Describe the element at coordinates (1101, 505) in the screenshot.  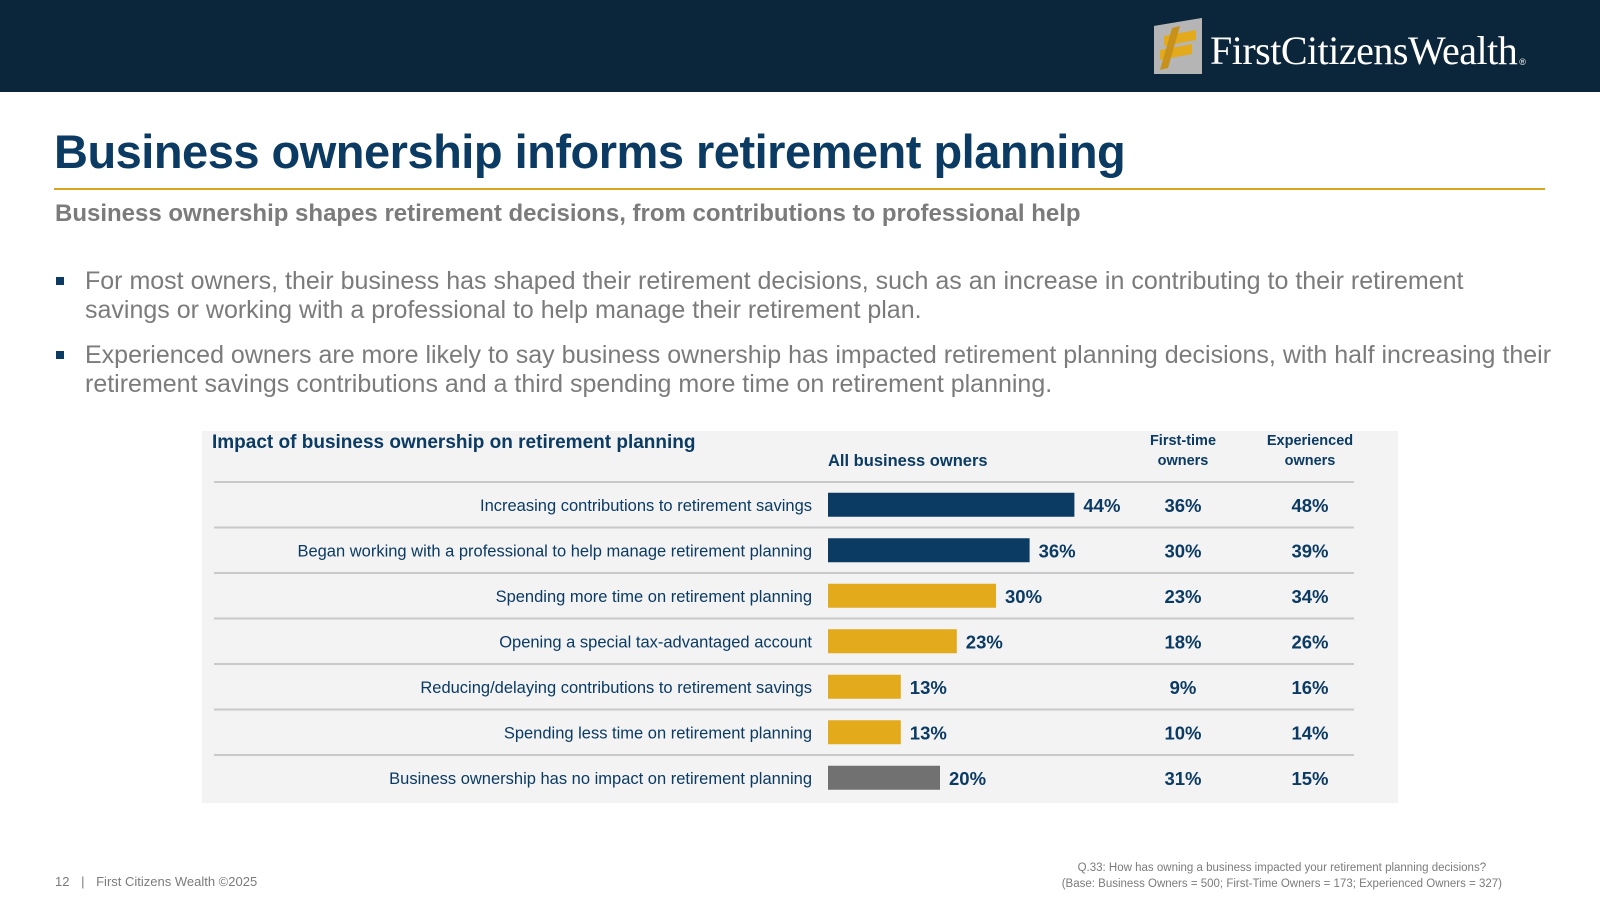
I see `bar-data-label: 44%` at that location.